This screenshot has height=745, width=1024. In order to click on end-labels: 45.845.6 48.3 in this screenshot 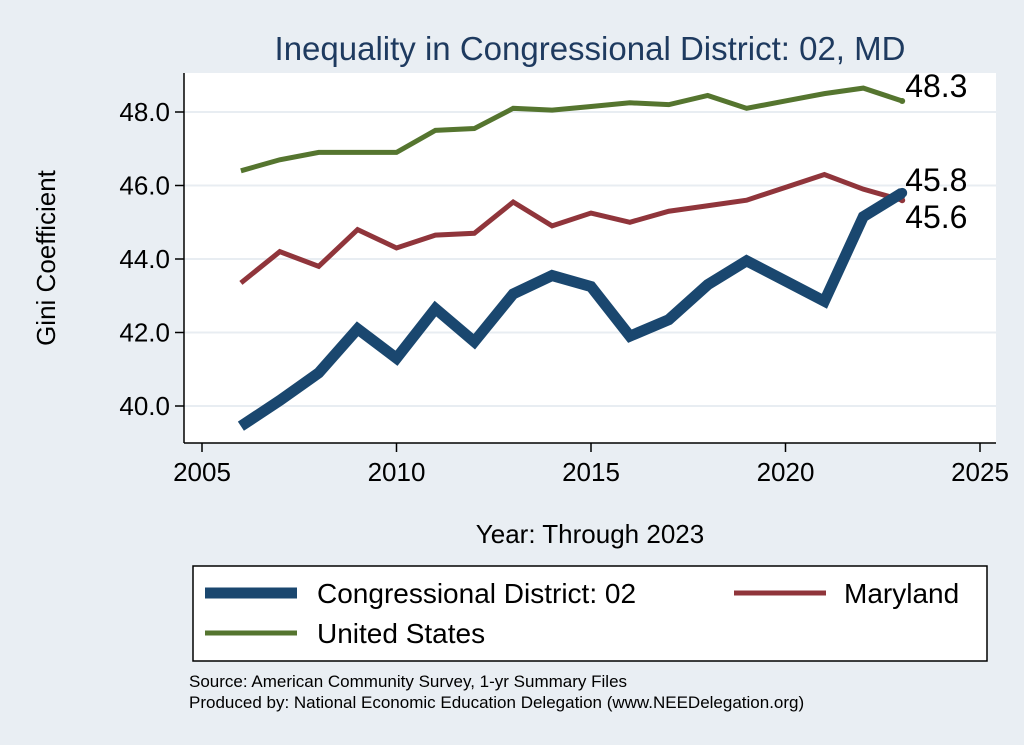, I will do `click(936, 151)`.